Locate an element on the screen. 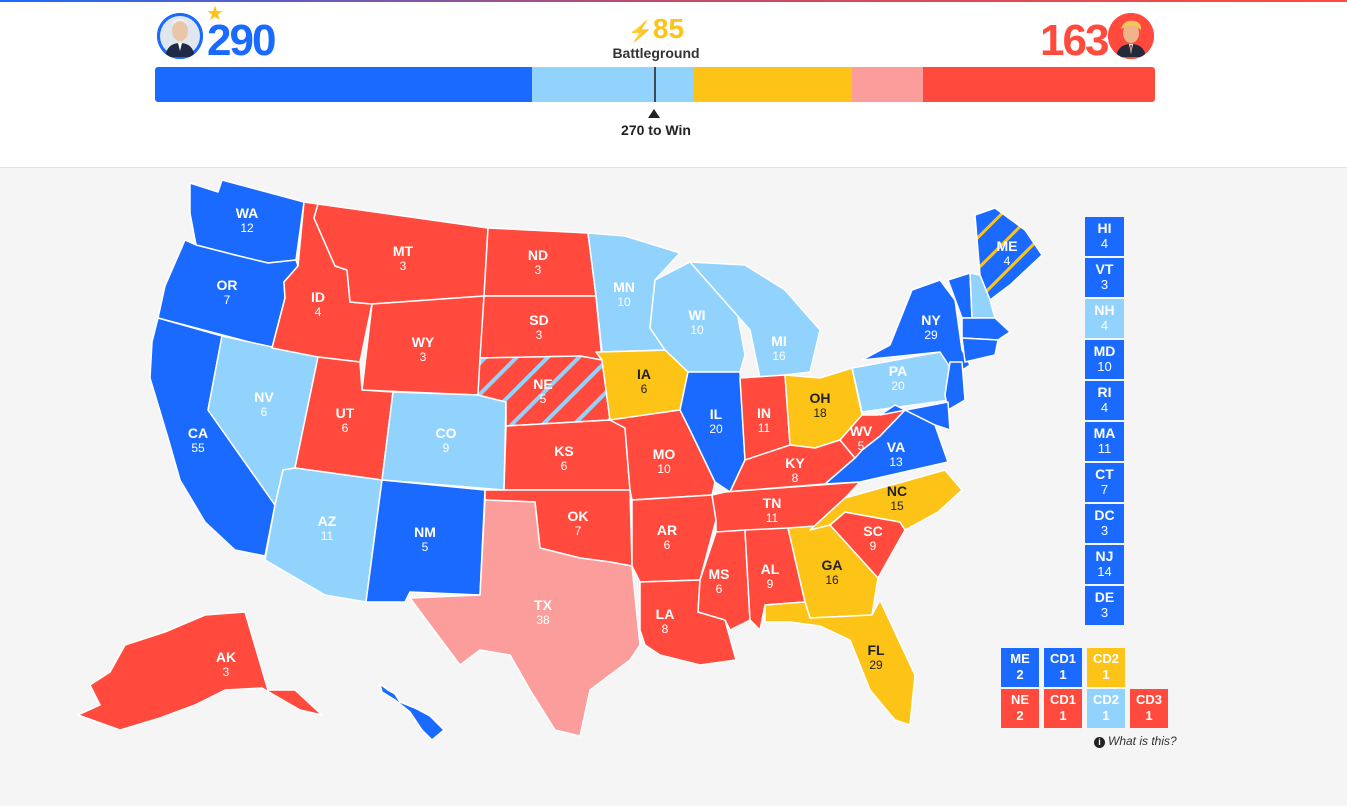  tile-abbr: CT is located at coordinates (1104, 474).